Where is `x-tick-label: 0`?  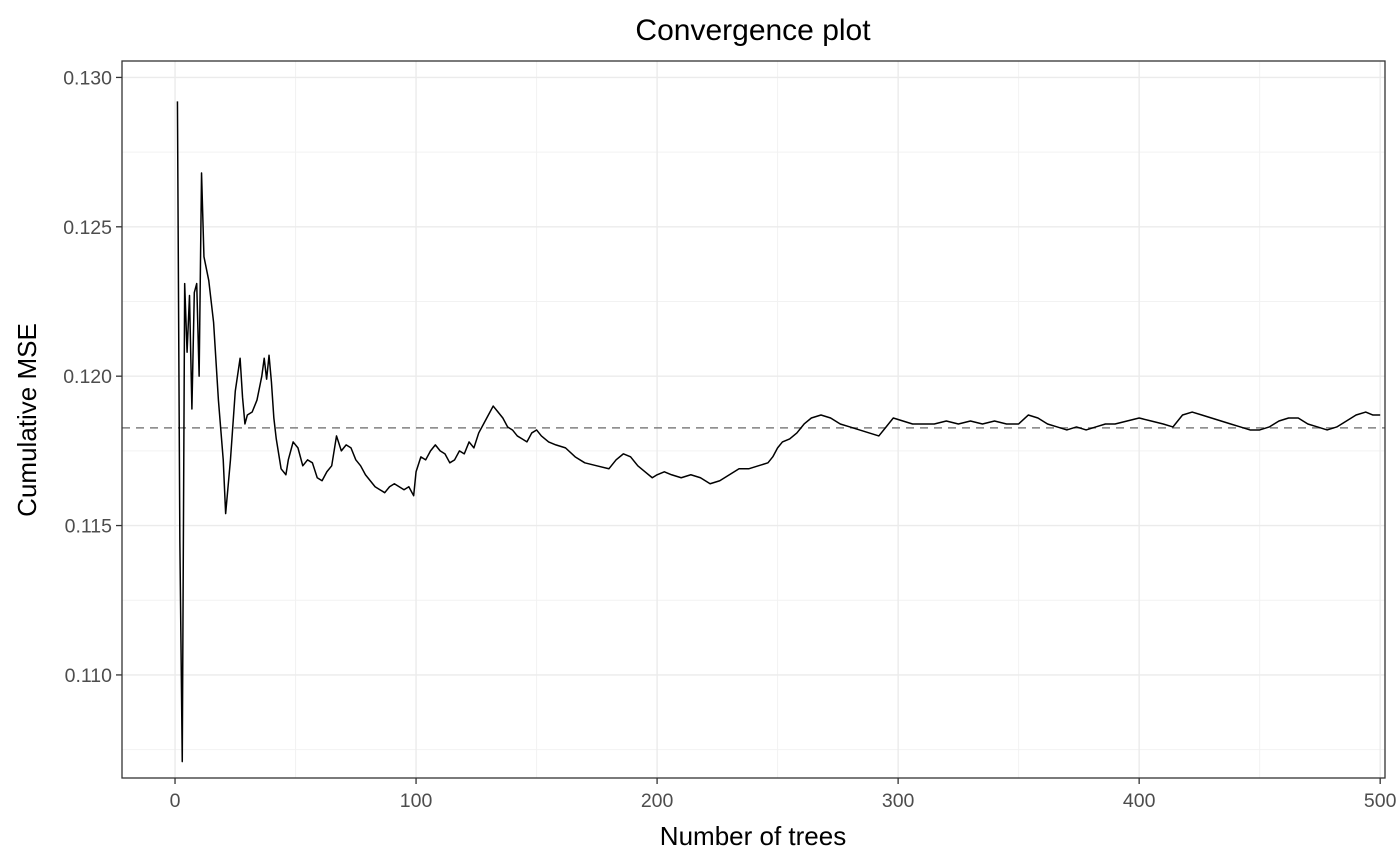 x-tick-label: 0 is located at coordinates (175, 801).